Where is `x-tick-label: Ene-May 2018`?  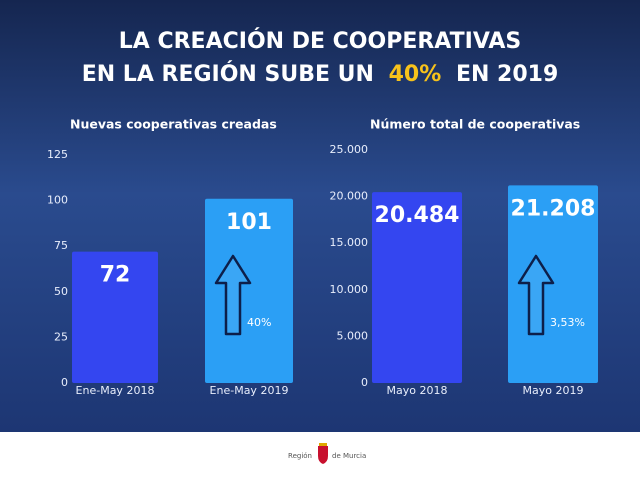
x-tick-label: Ene-May 2018 is located at coordinates (115, 390).